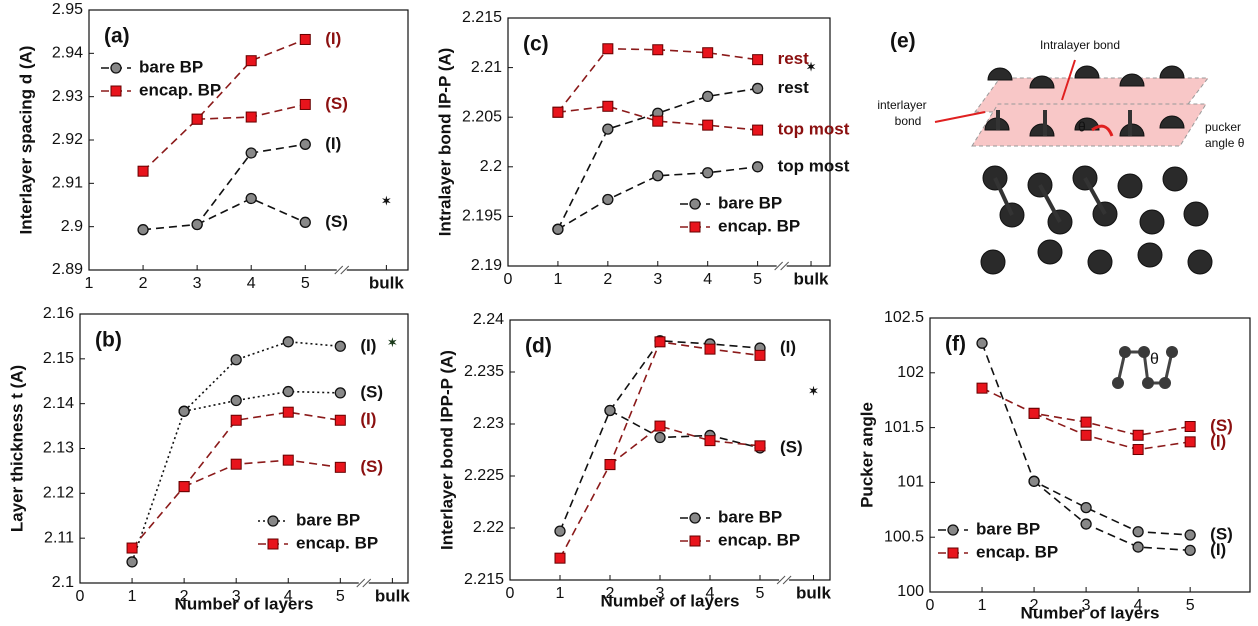 The image size is (1258, 626). Describe the element at coordinates (1082, 127) in the screenshot. I see `annotation: θ` at that location.